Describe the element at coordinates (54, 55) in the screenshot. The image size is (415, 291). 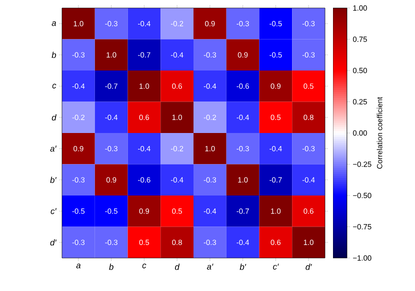
I see `y-tick-label: b` at that location.